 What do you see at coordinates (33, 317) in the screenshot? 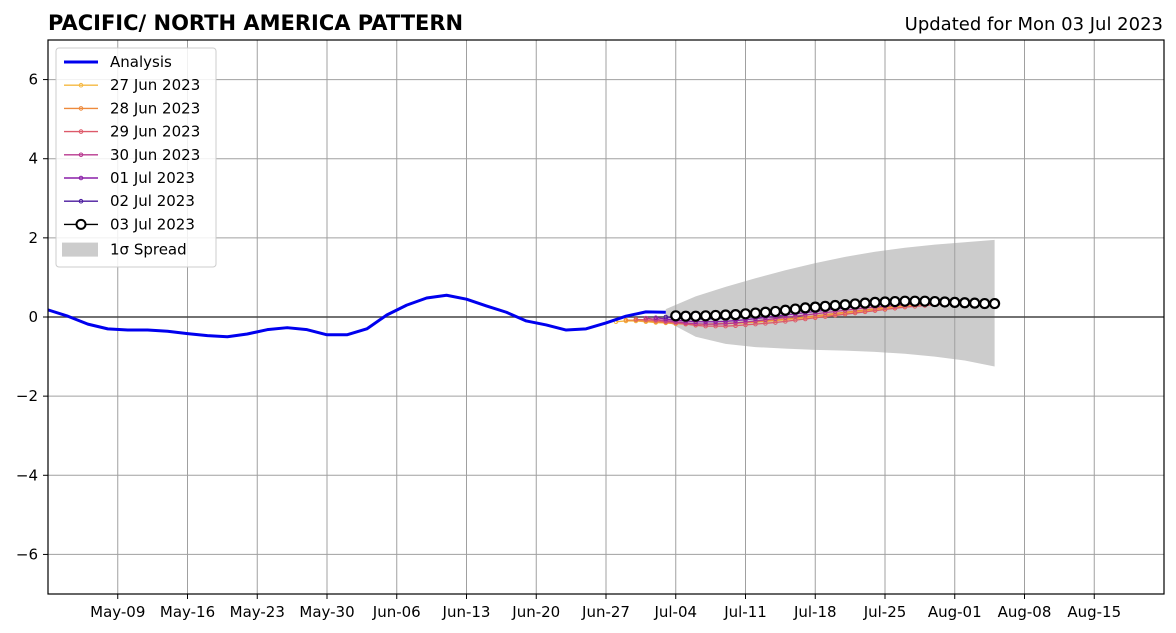
I see `y-tick-label: 0` at bounding box center [33, 317].